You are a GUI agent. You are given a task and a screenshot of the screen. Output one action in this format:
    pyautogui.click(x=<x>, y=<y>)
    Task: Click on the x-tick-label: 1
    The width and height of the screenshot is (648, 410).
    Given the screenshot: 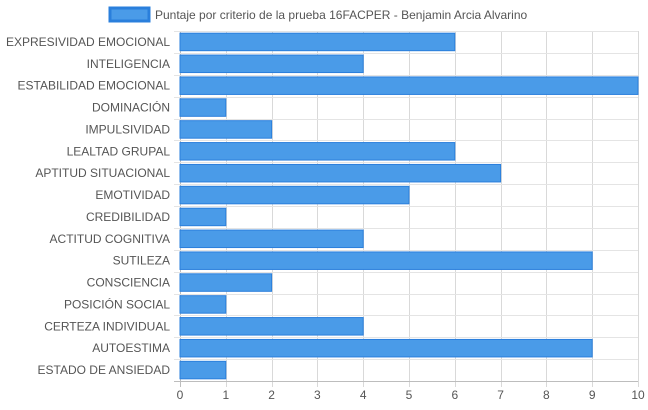 What is the action you would take?
    pyautogui.click(x=225, y=395)
    